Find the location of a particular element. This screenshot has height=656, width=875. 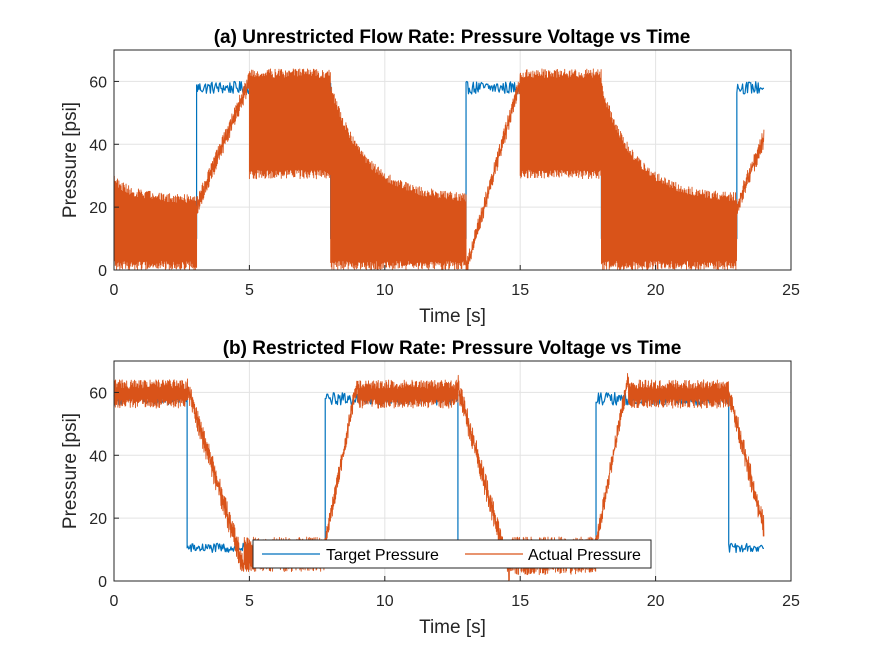

legend: Target Pressure Actual Pressure is located at coordinates (452, 554).